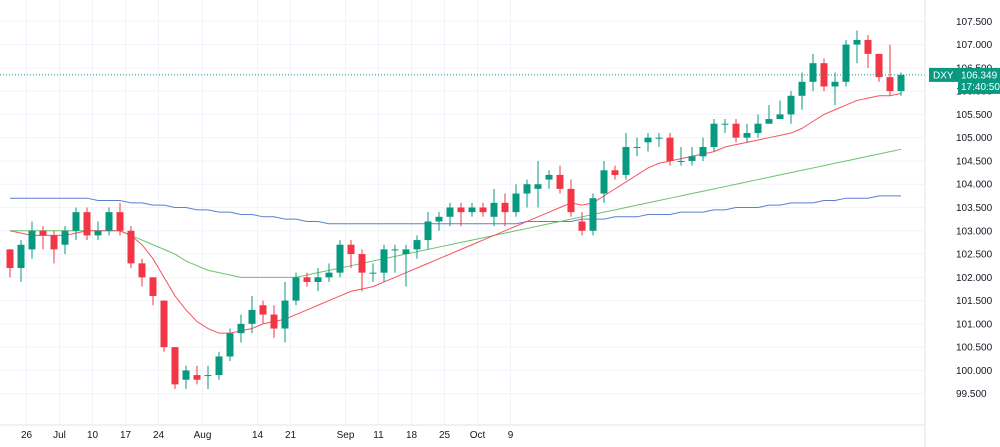 The height and width of the screenshot is (447, 1000). What do you see at coordinates (203, 435) in the screenshot?
I see `x-tick-label: Aug` at bounding box center [203, 435].